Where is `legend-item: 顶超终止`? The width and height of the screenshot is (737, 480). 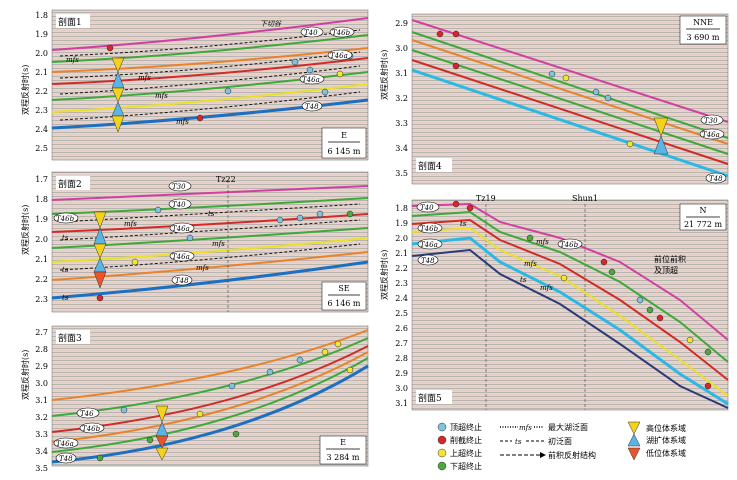 legend-item: 顶超终止 is located at coordinates (466, 427).